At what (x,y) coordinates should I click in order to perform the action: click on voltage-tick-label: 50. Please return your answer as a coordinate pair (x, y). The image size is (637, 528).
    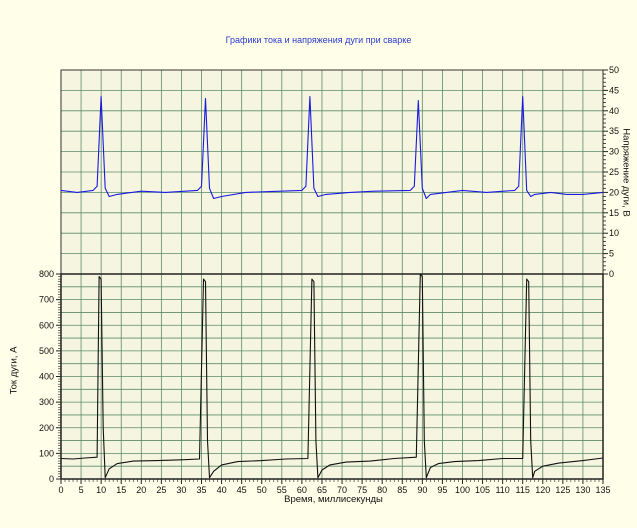
    Looking at the image, I should click on (614, 70).